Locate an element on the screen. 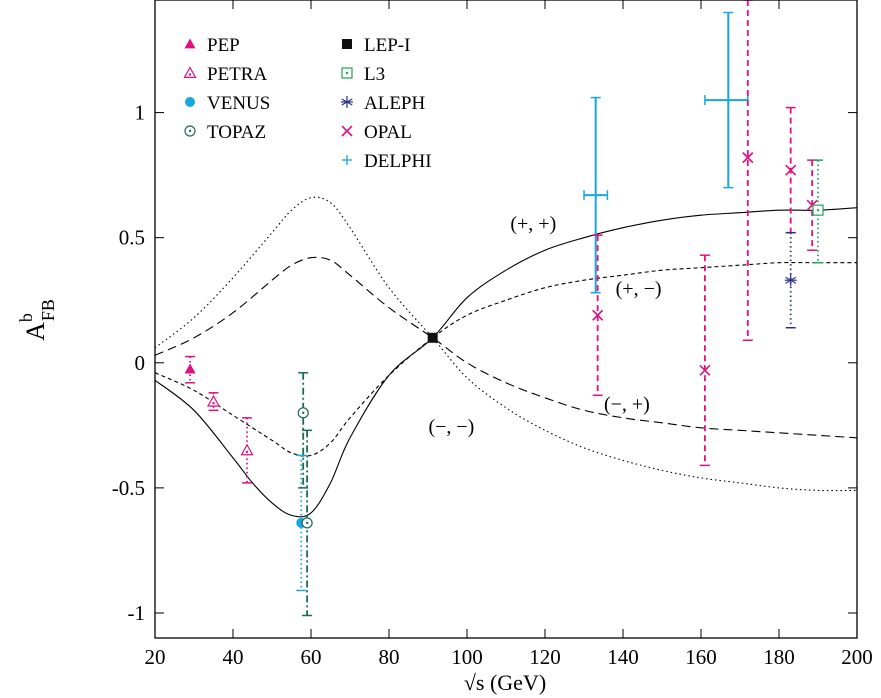 Image resolution: width=881 pixels, height=698 pixels. legend-marker-petra is located at coordinates (190, 72).